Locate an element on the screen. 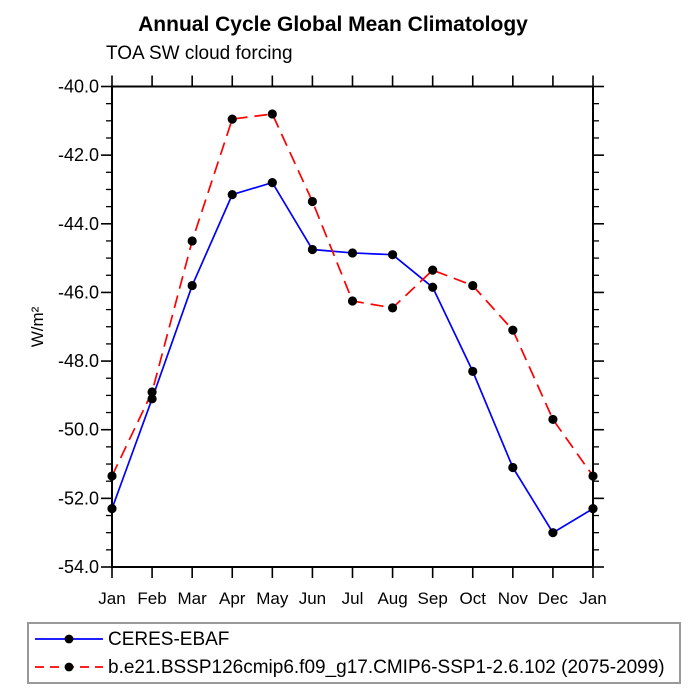  legend-label-ceres-ebaf: CERES-EBAF is located at coordinates (169, 639).